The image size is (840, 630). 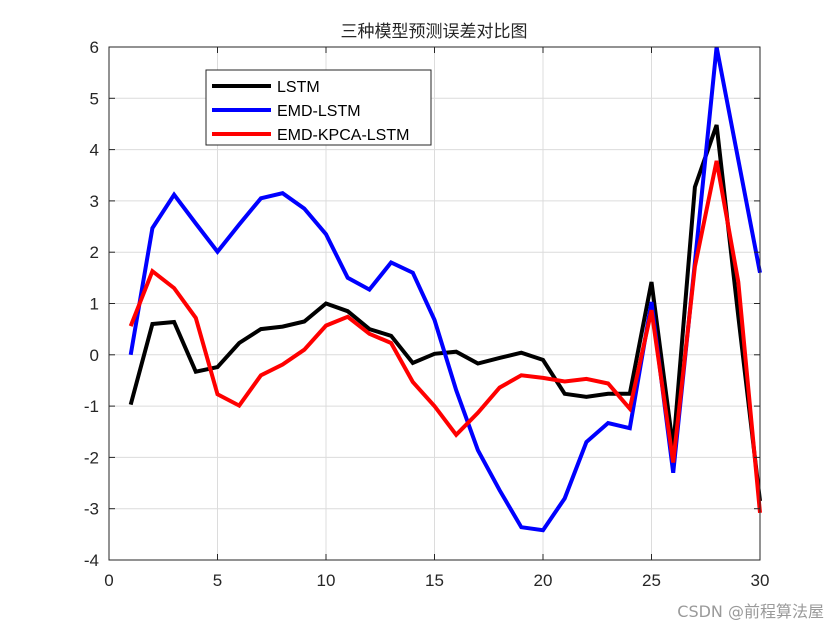 I want to click on y-tick-label: 6, so click(x=94, y=47).